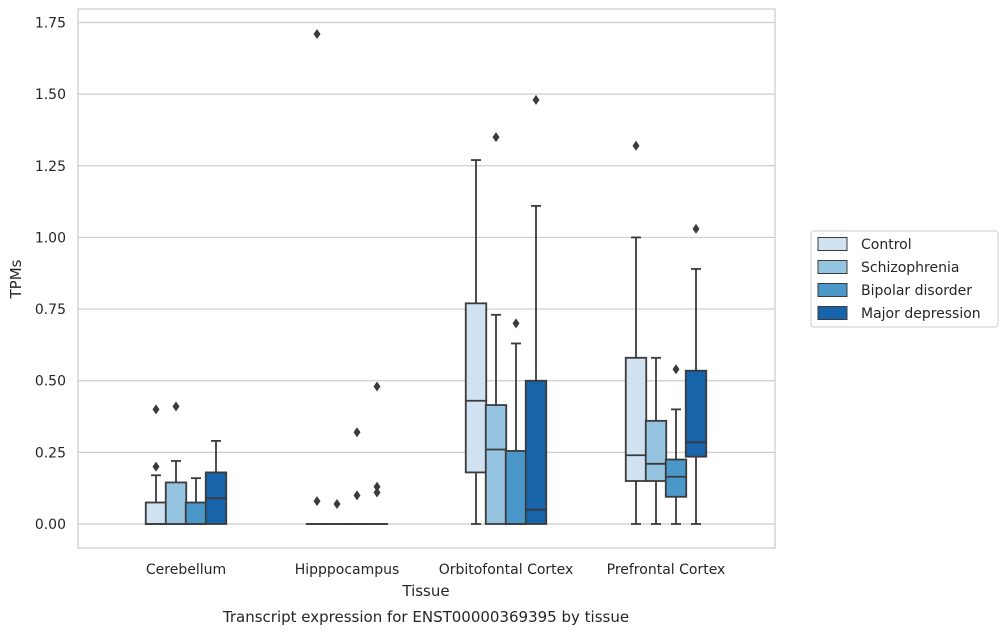 The height and width of the screenshot is (638, 1007). Describe the element at coordinates (50, 95) in the screenshot. I see `y-tick-label: 1.50` at that location.